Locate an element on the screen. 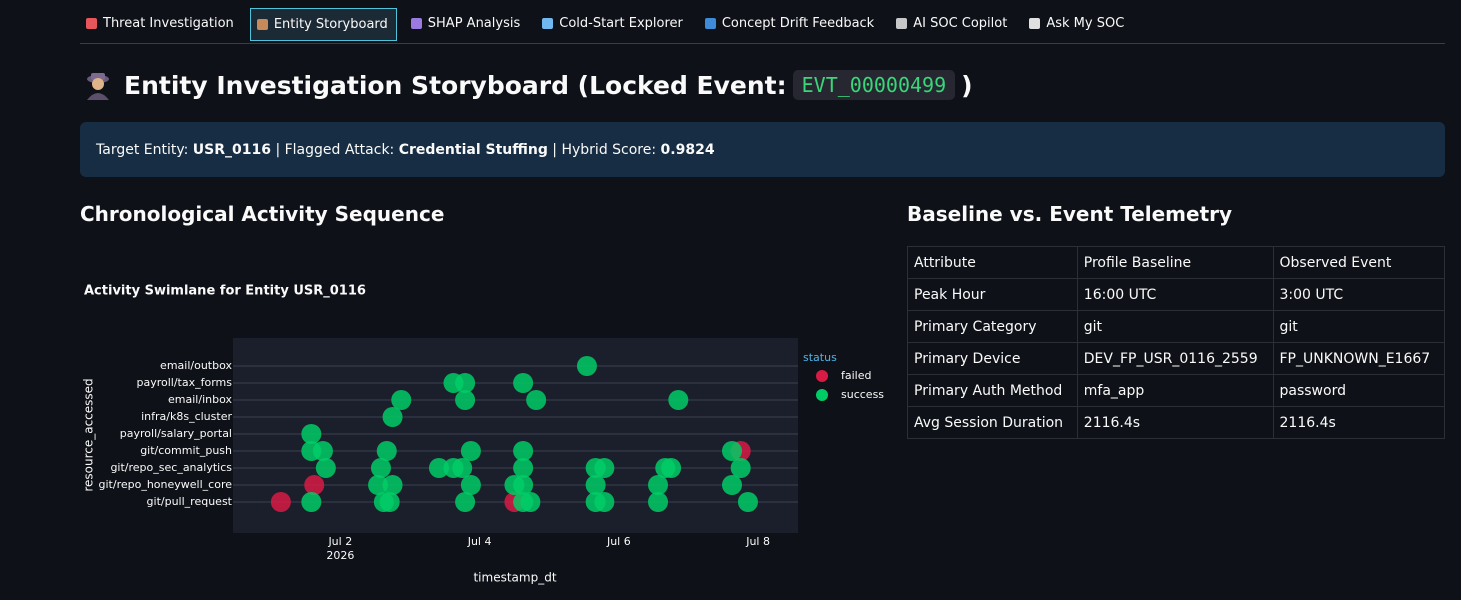  tab: Entity Storyboard is located at coordinates (323, 24).